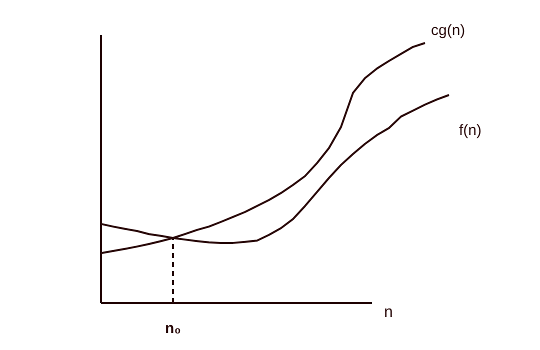  Describe the element at coordinates (448, 30) in the screenshot. I see `series-label: cg(n)` at that location.